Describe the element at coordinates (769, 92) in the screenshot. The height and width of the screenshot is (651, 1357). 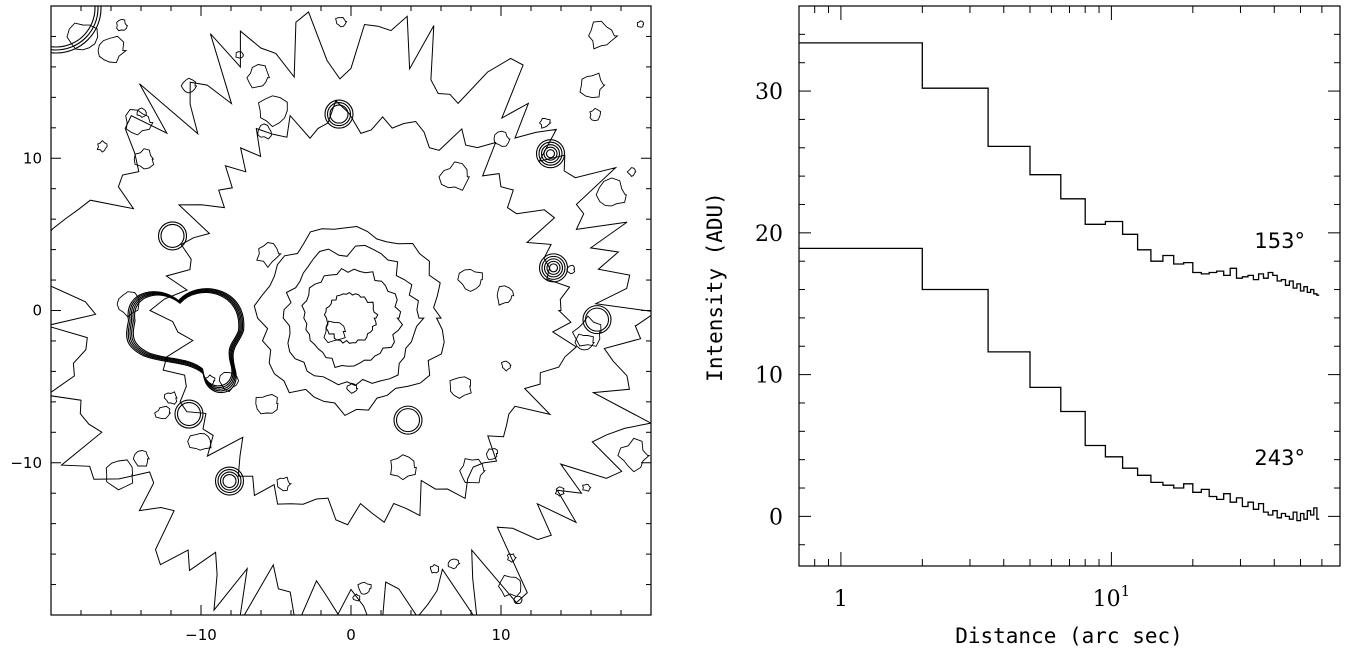
I see `y-tick-label: 30` at that location.